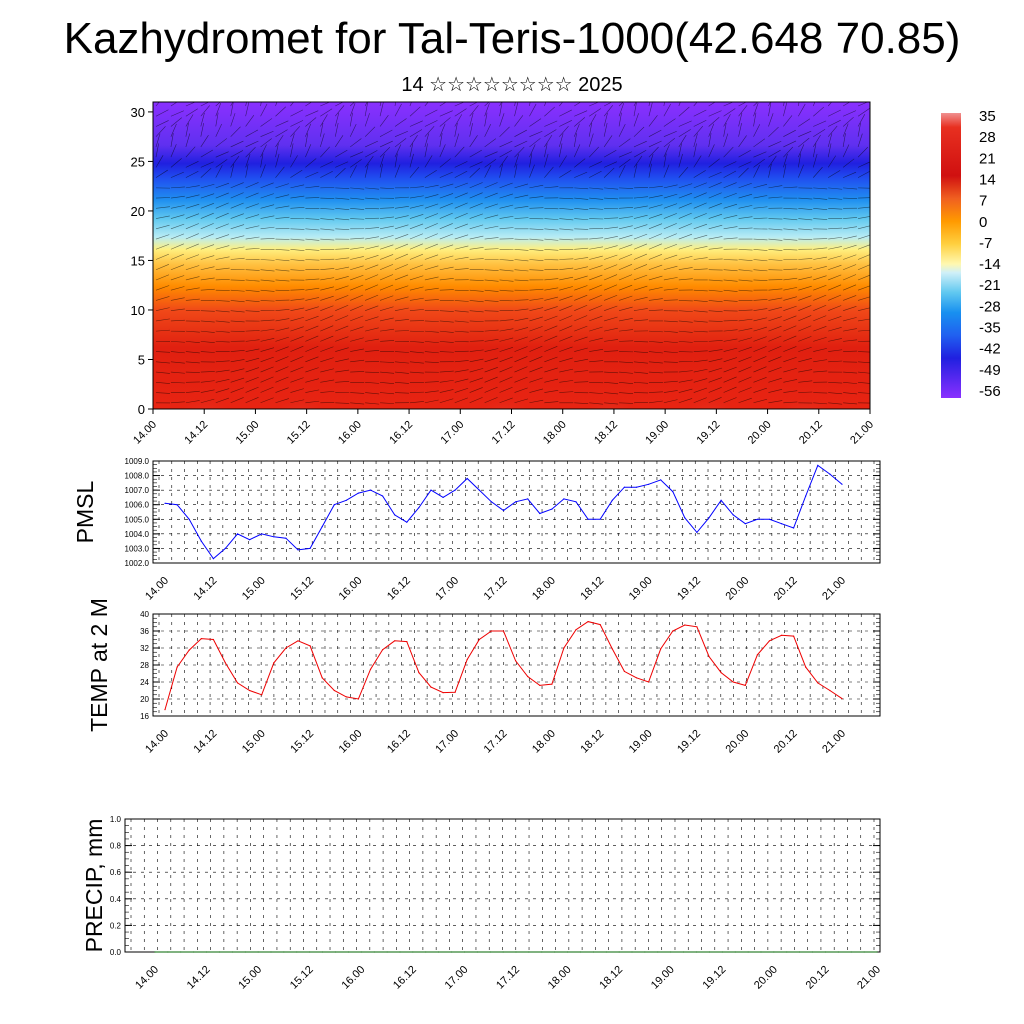 Image resolution: width=1024 pixels, height=1024 pixels. Describe the element at coordinates (657, 433) in the screenshot. I see `heatmap-xtick-label: 19.00` at that location.